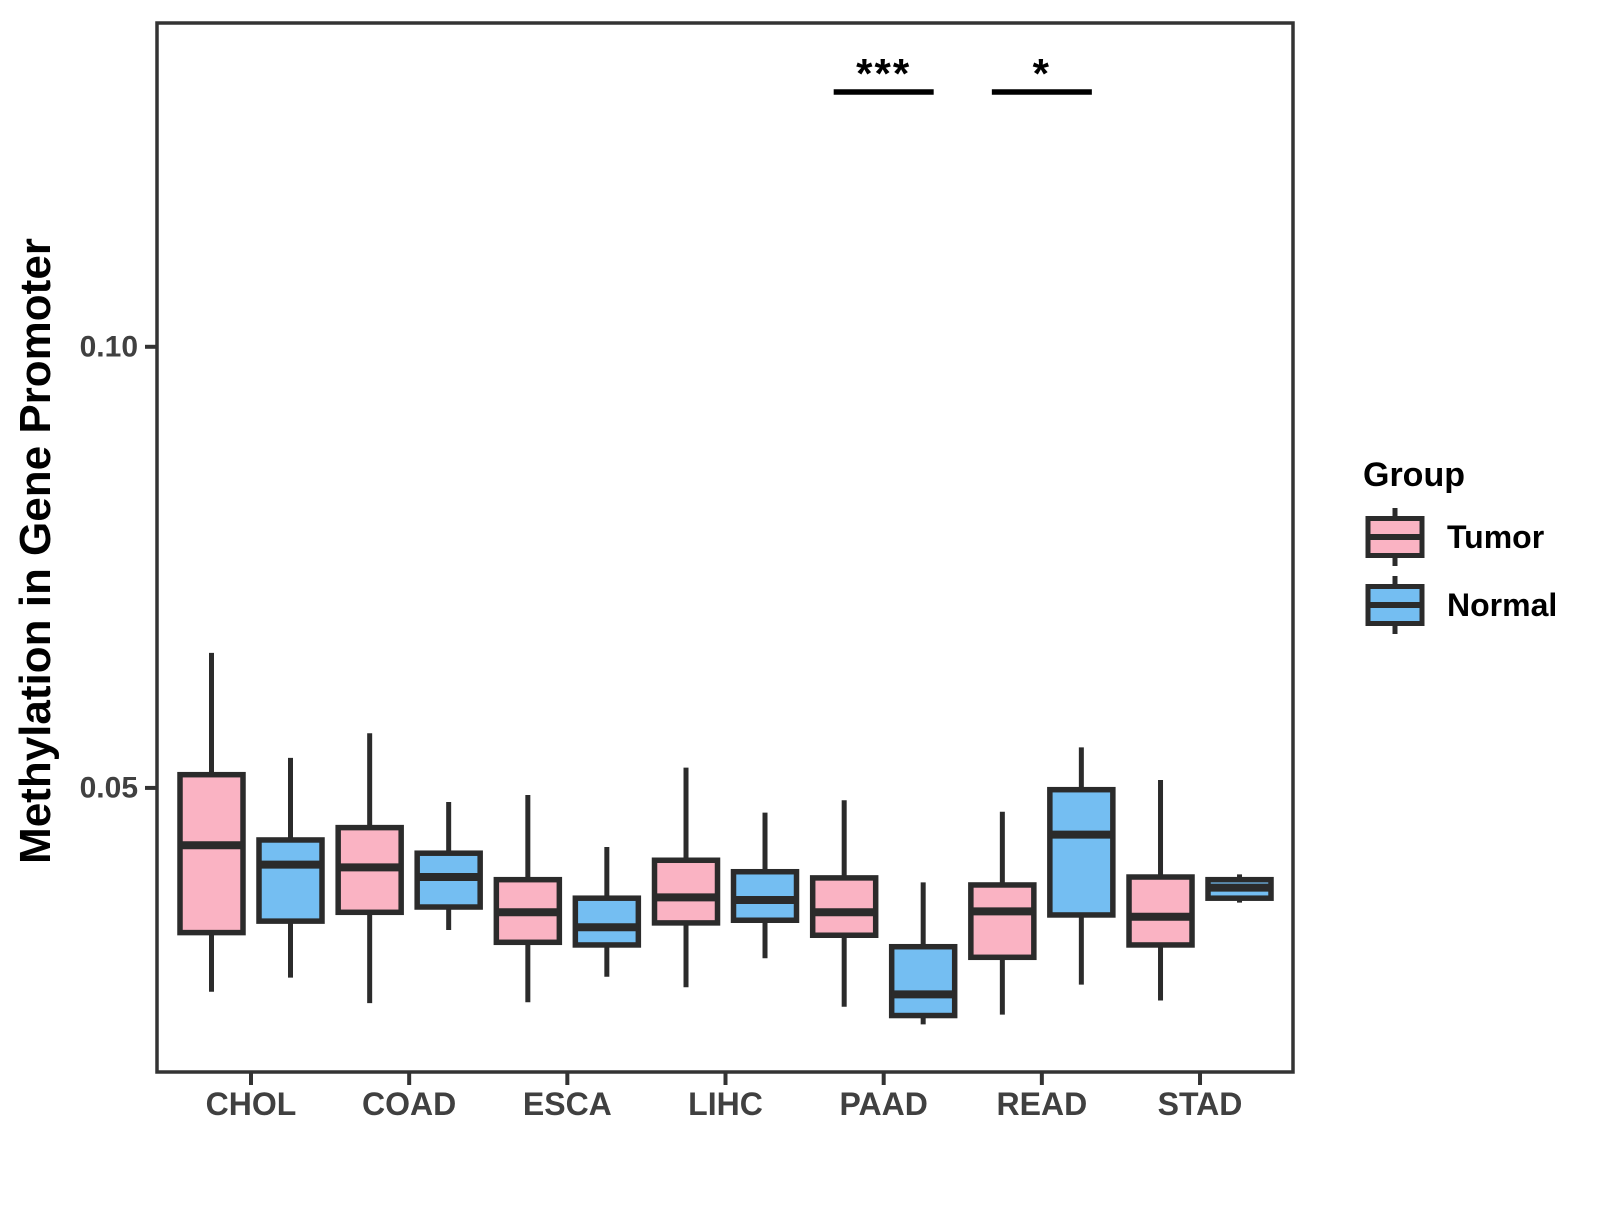  I want to click on y-axis: 0.05 0.10, so click(118, 567).